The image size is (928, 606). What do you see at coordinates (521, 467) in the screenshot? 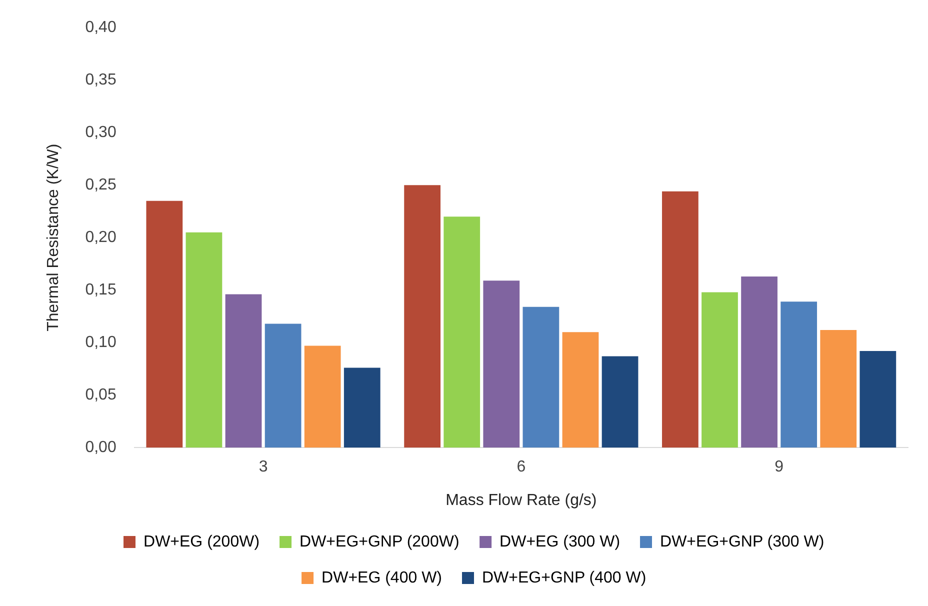
I see `x-tick-label: 6` at bounding box center [521, 467].